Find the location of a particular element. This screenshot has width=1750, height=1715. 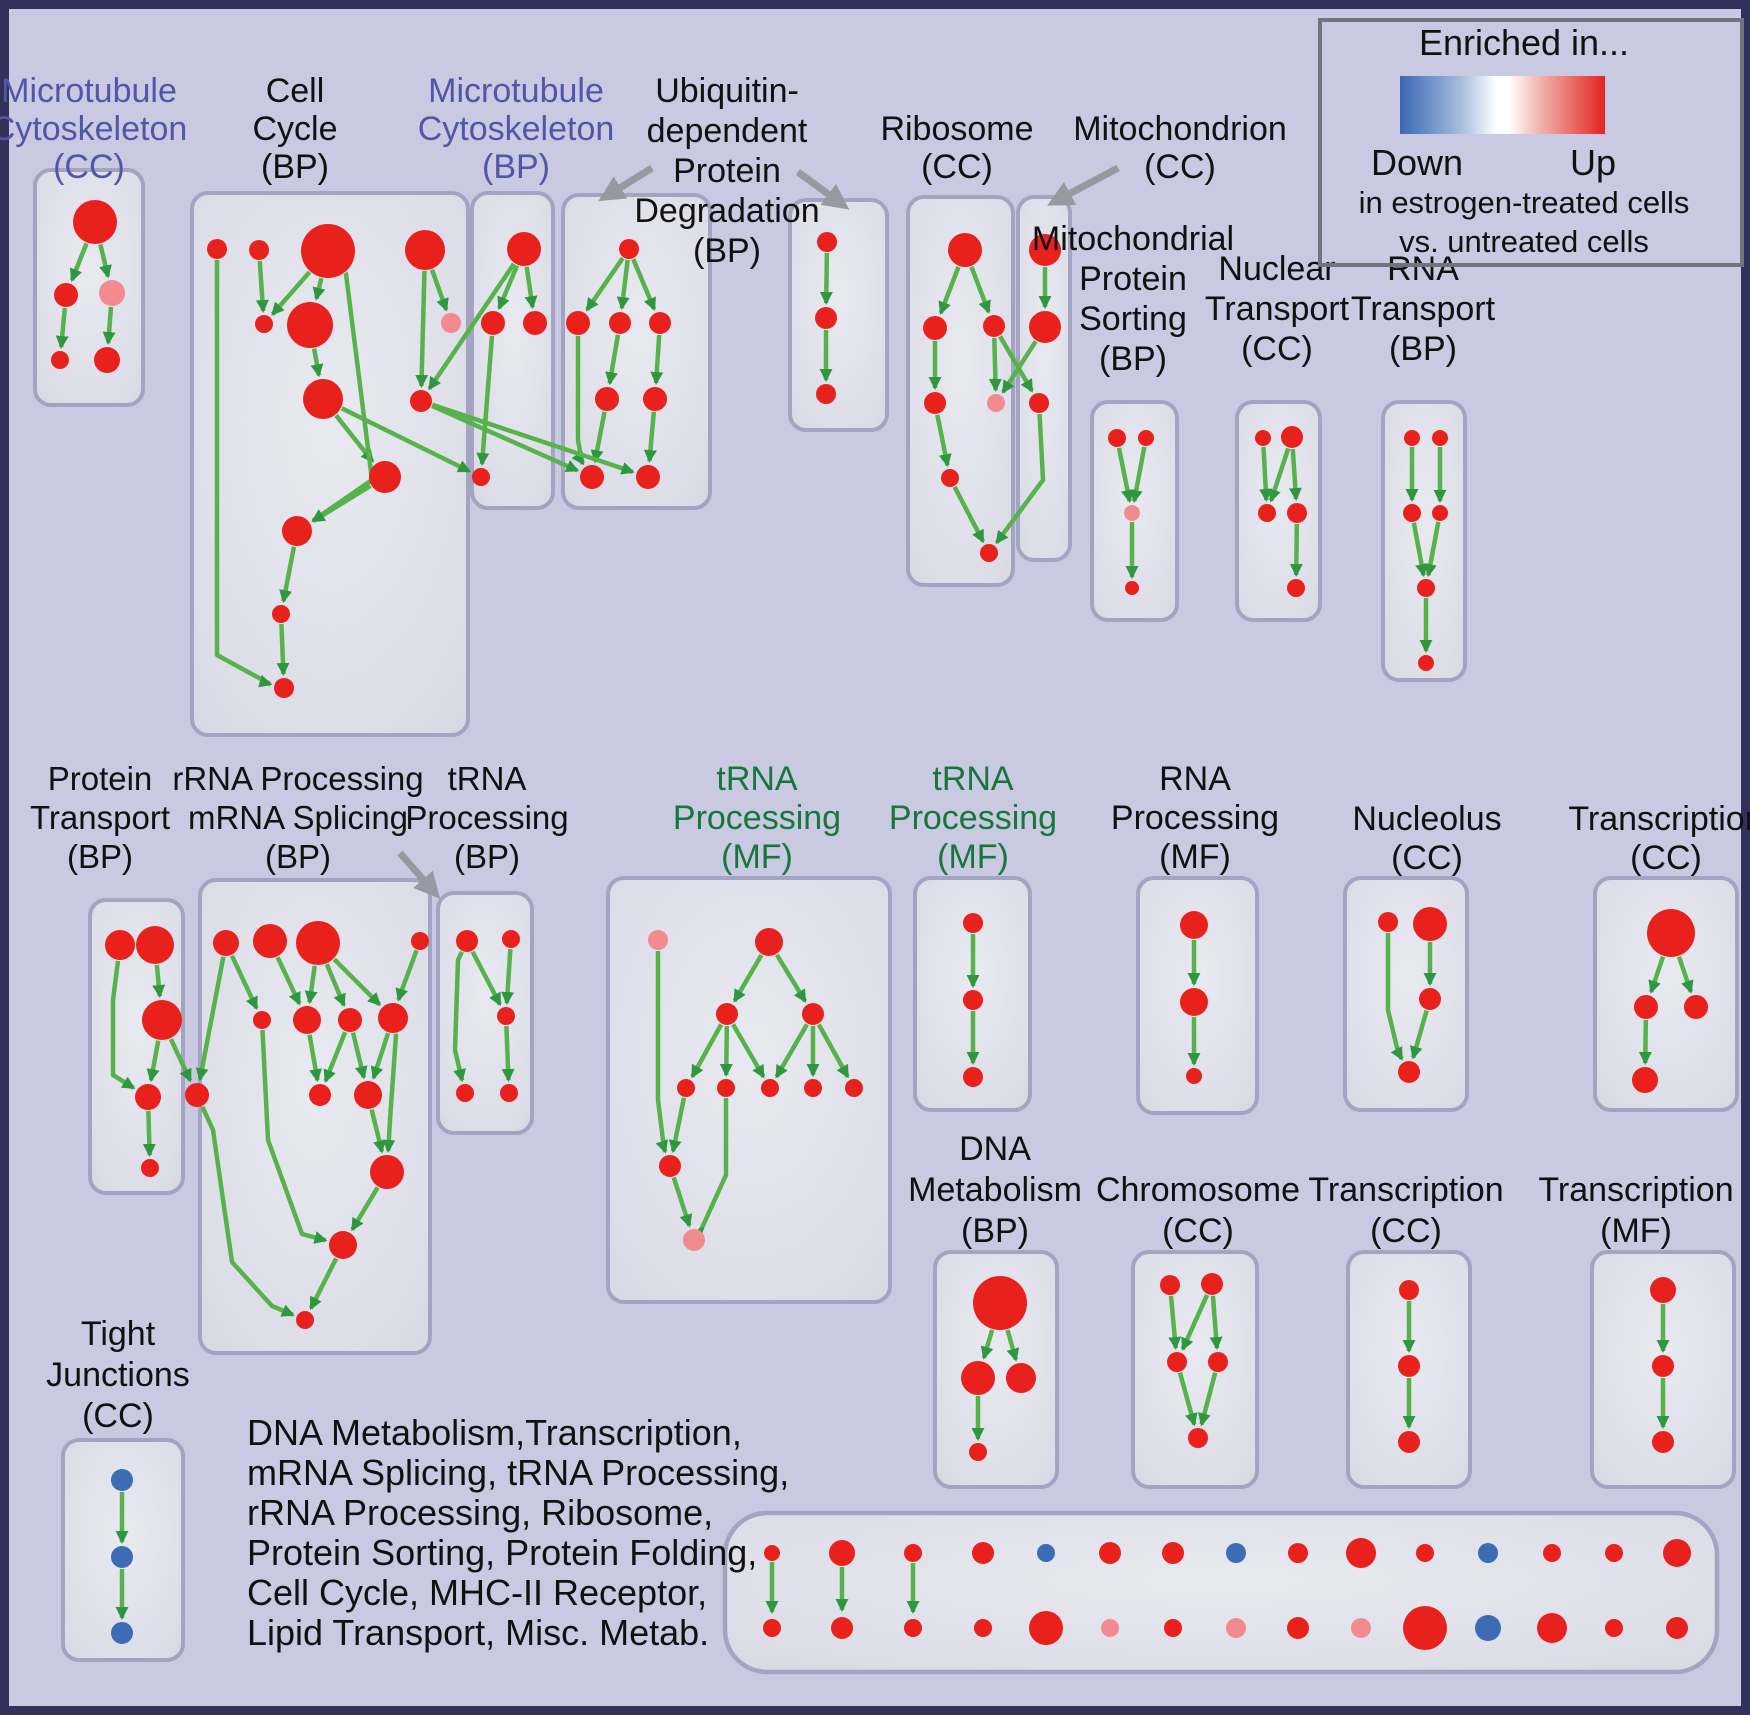

ubiquitin-label-label: Degradation is located at coordinates (726, 211).